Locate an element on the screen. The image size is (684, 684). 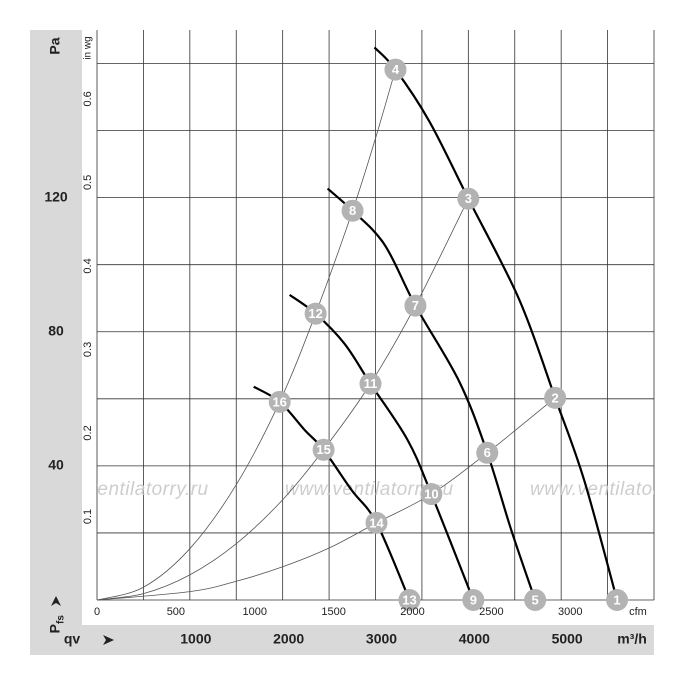
point-label: 11 is located at coordinates (371, 383).